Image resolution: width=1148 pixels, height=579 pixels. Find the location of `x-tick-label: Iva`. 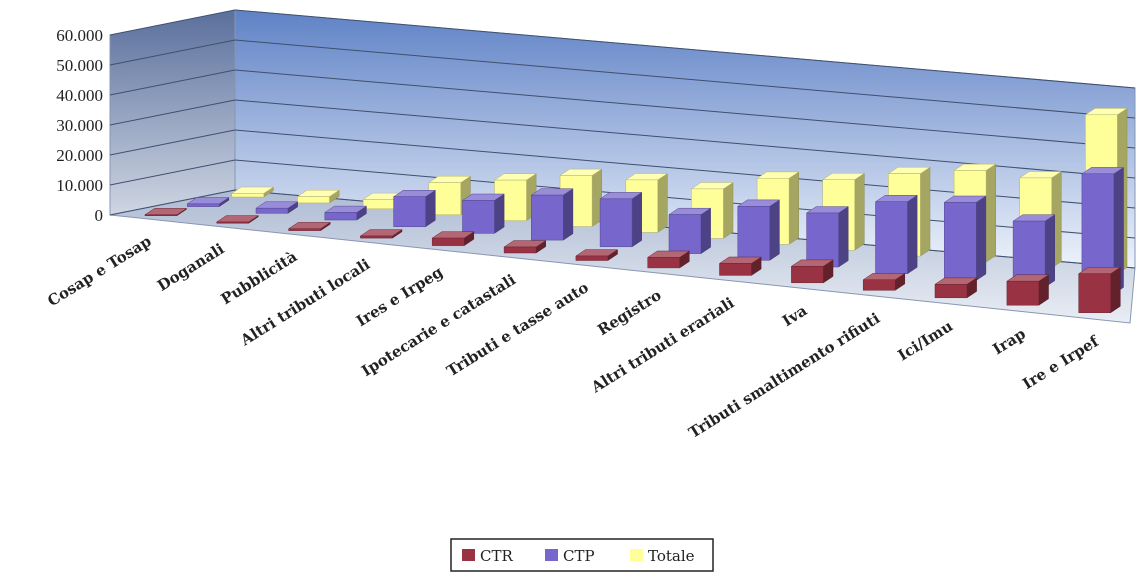

x-tick-label: Iva is located at coordinates (794, 315).